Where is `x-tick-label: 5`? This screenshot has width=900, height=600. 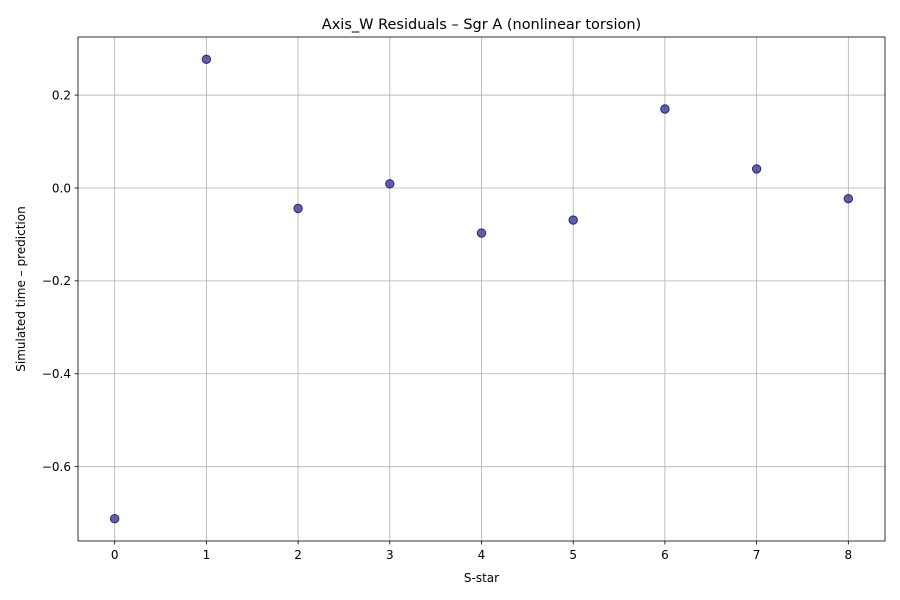 x-tick-label: 5 is located at coordinates (573, 555).